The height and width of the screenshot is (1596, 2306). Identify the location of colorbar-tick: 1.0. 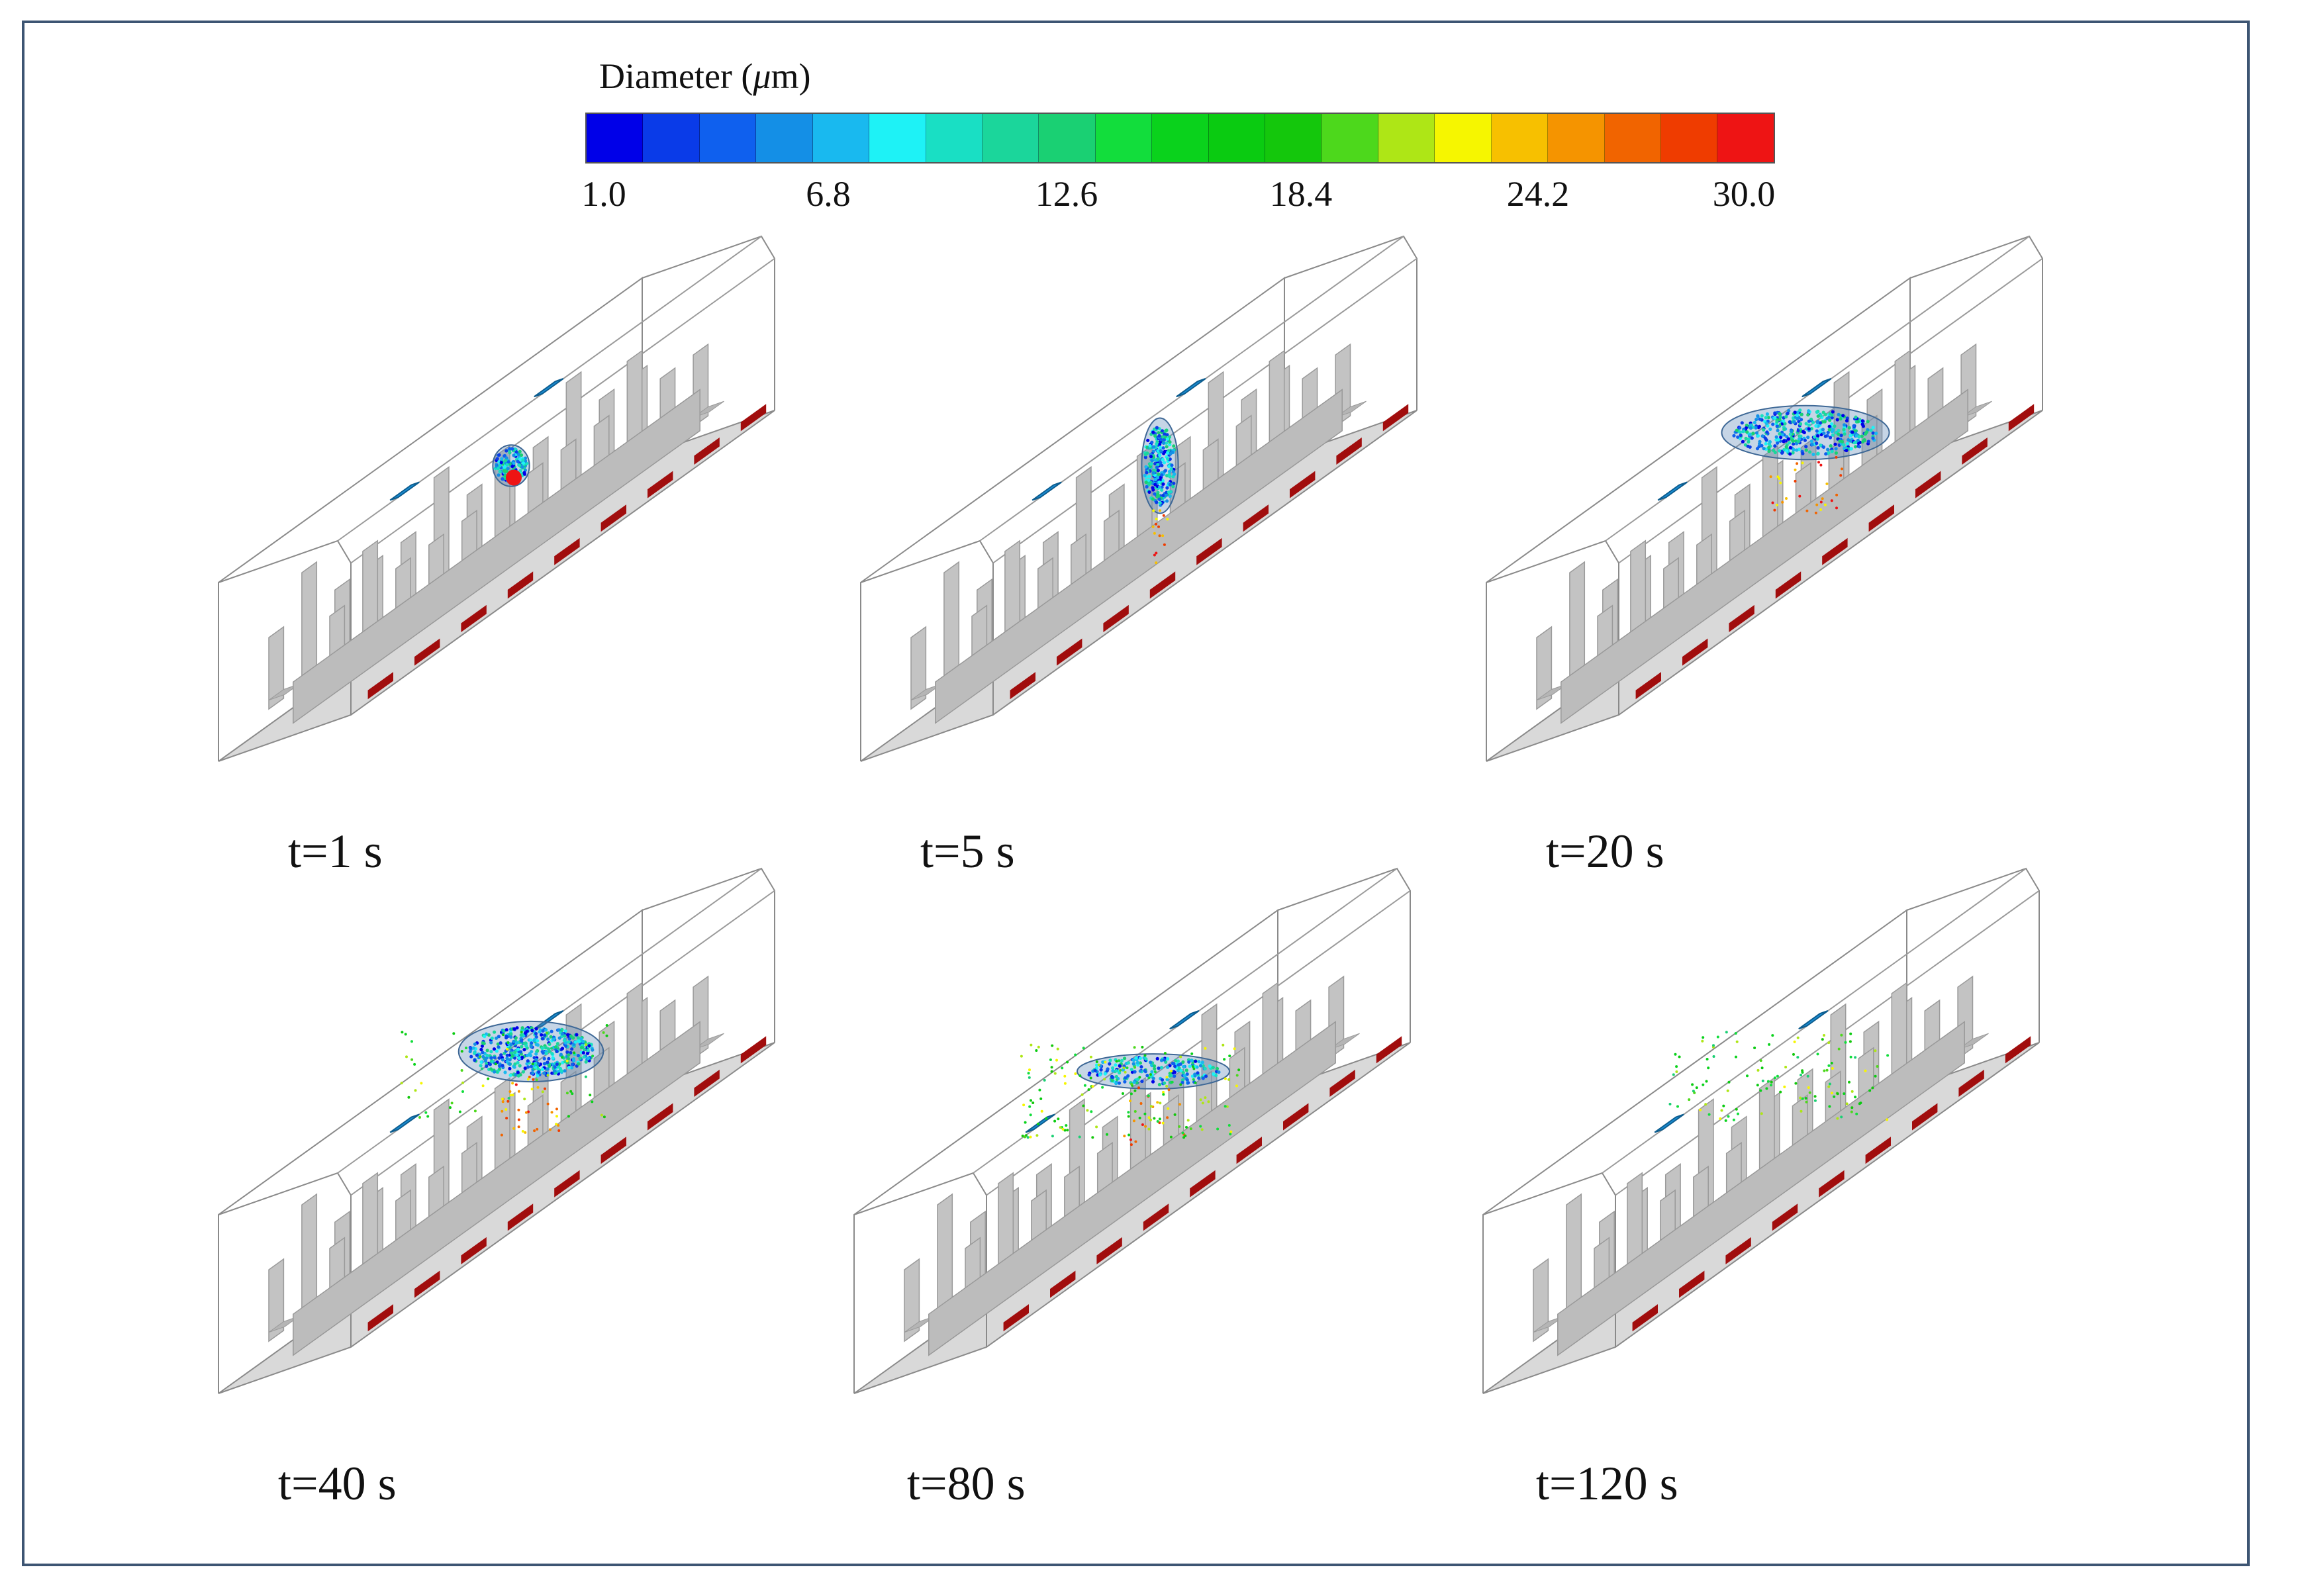
(603, 194).